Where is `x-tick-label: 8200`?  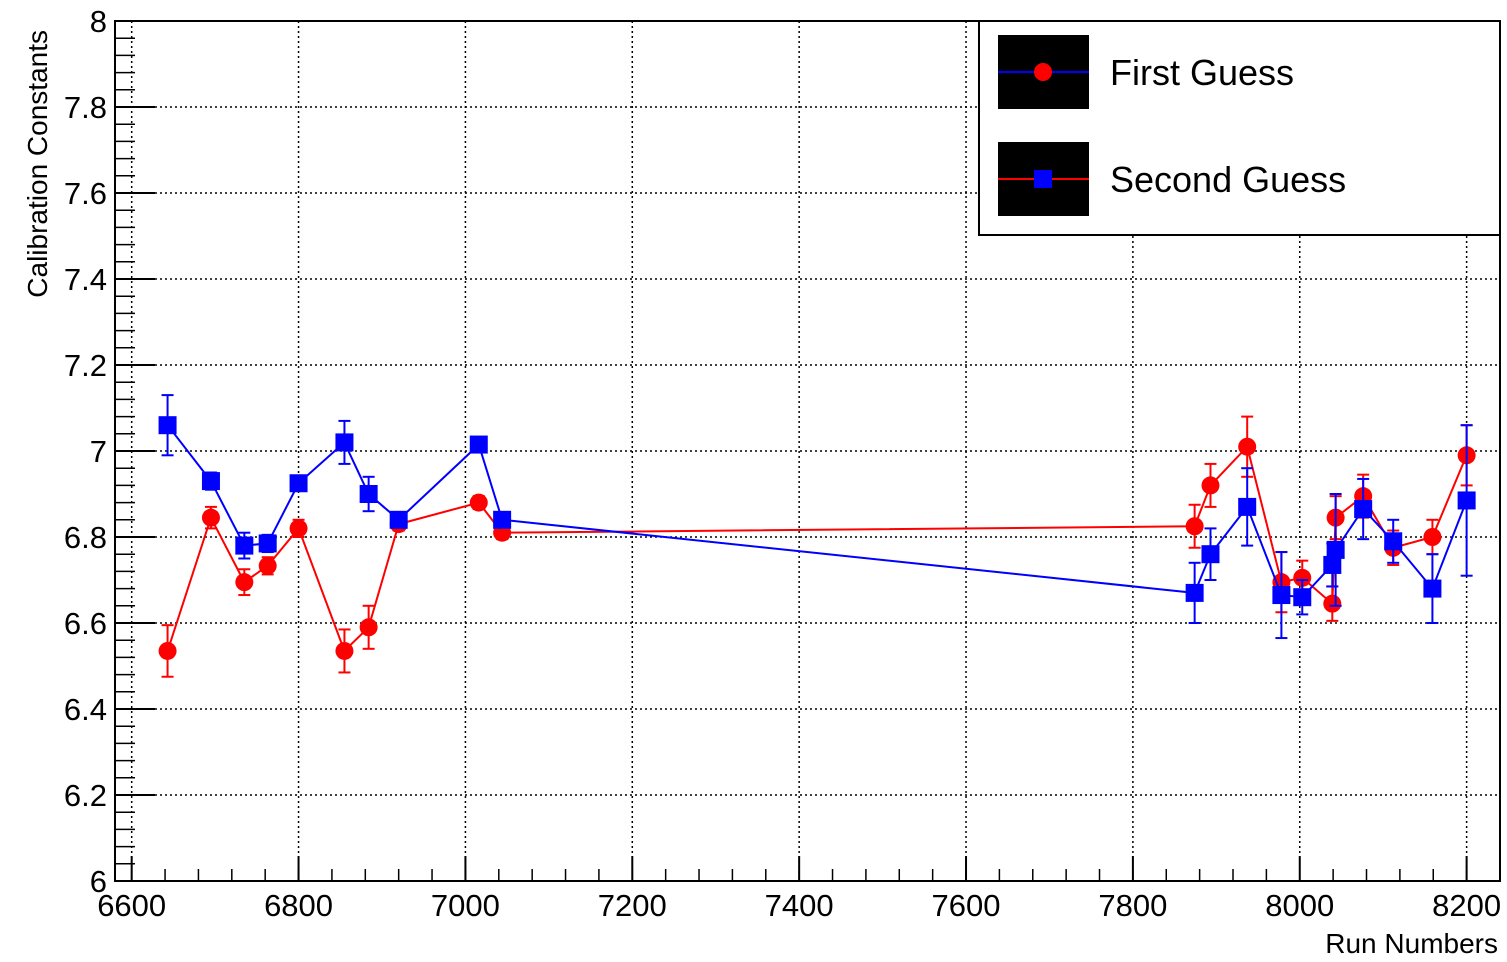
x-tick-label: 8200 is located at coordinates (1466, 905).